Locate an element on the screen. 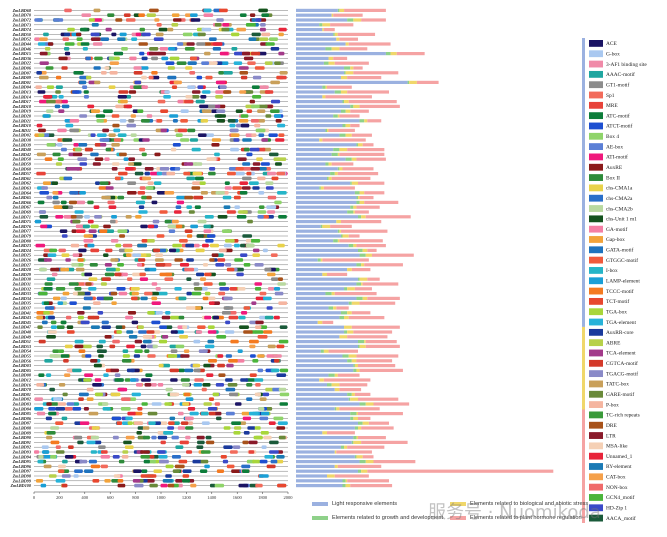  legend-label: LAMP-element is located at coordinates (623, 282).